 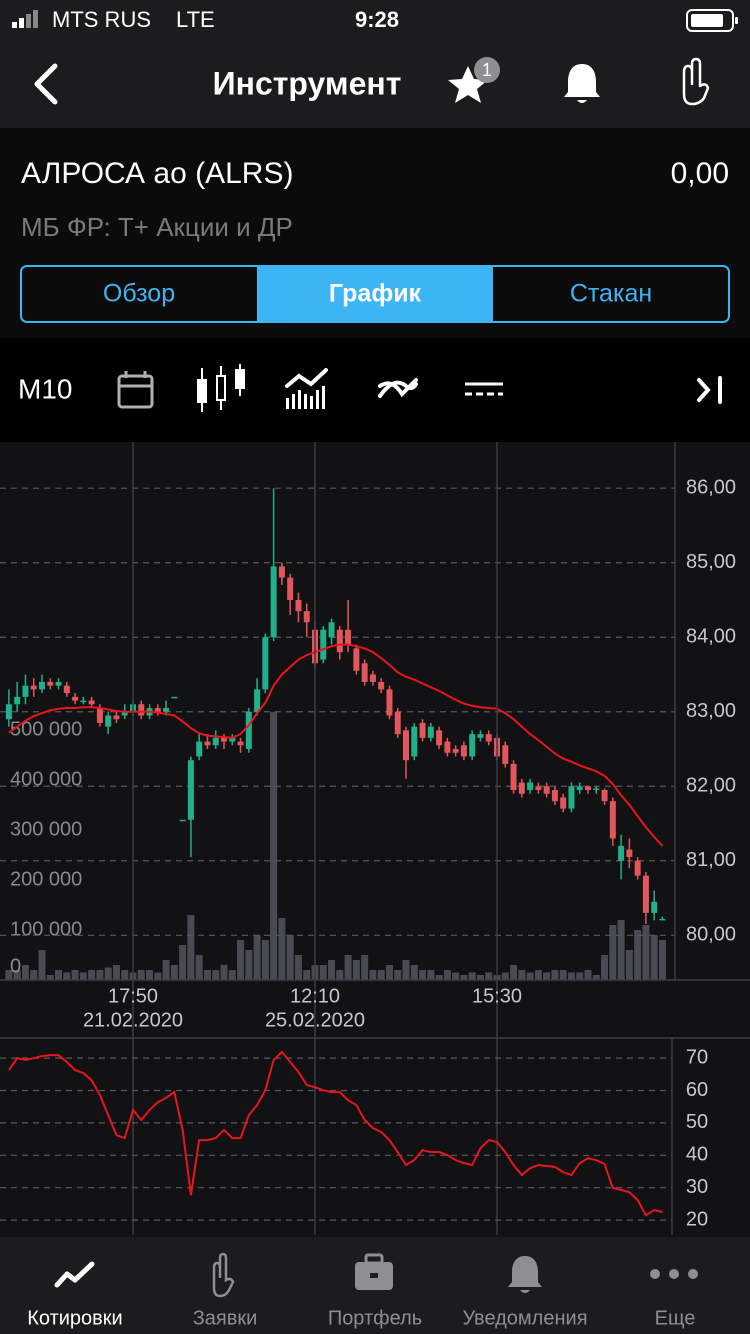 I want to click on overlays-button, so click(x=398, y=388).